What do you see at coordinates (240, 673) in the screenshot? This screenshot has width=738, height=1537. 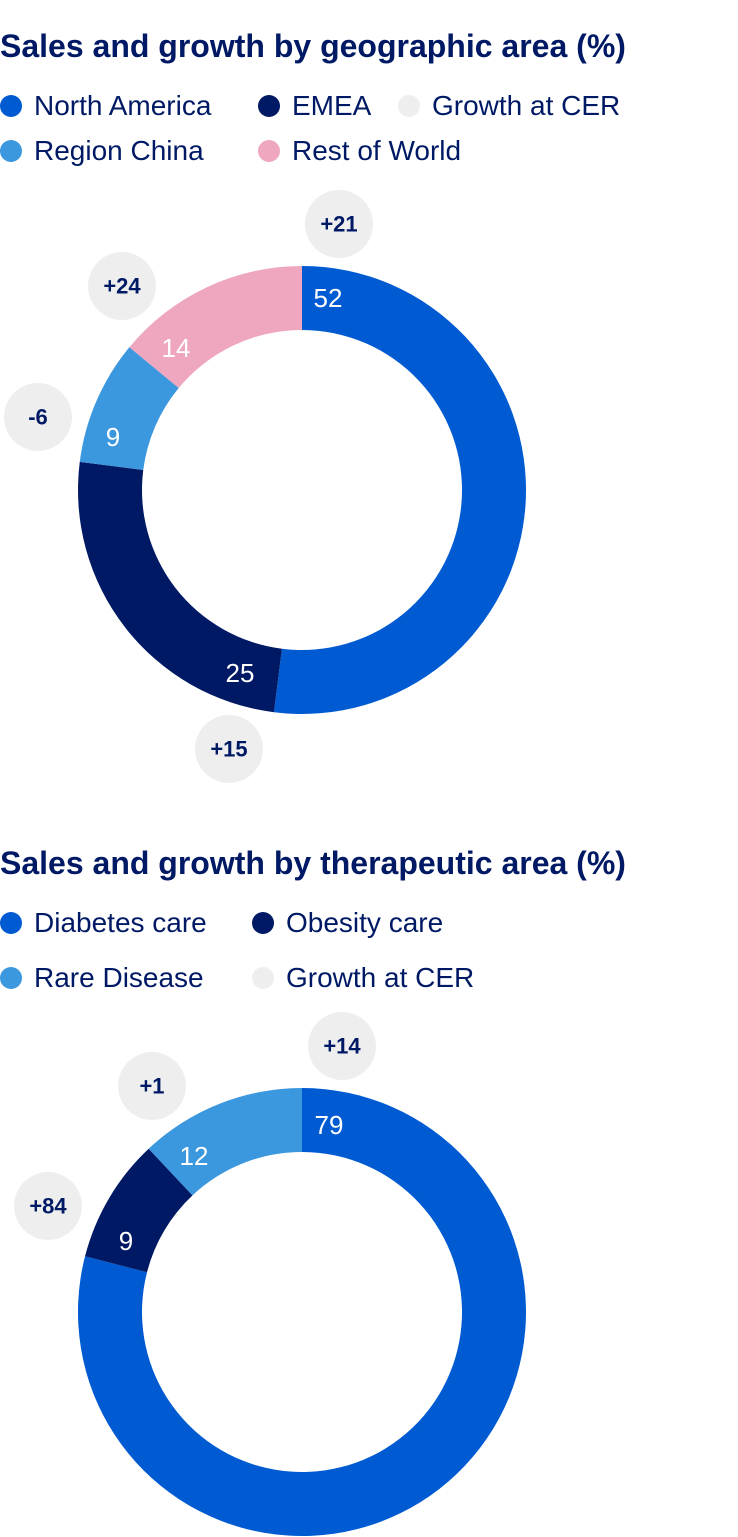 I see `value-label-emea: 25` at bounding box center [240, 673].